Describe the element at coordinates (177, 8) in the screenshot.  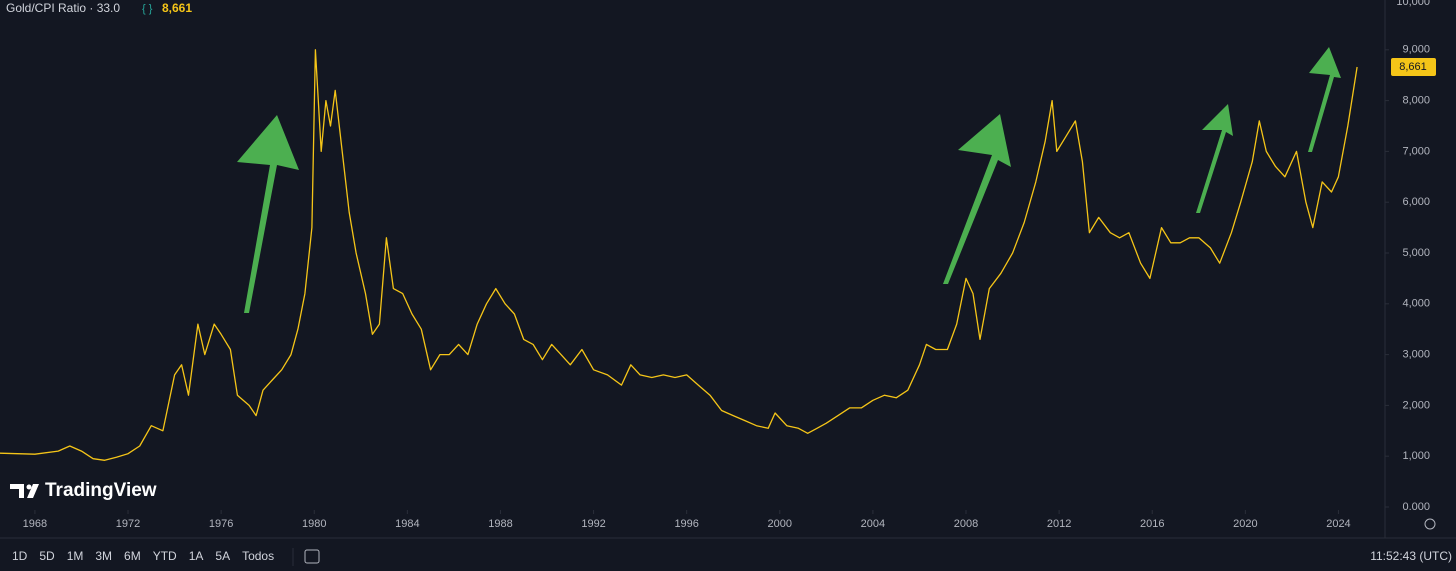
I see `legend-value: 8,661` at that location.